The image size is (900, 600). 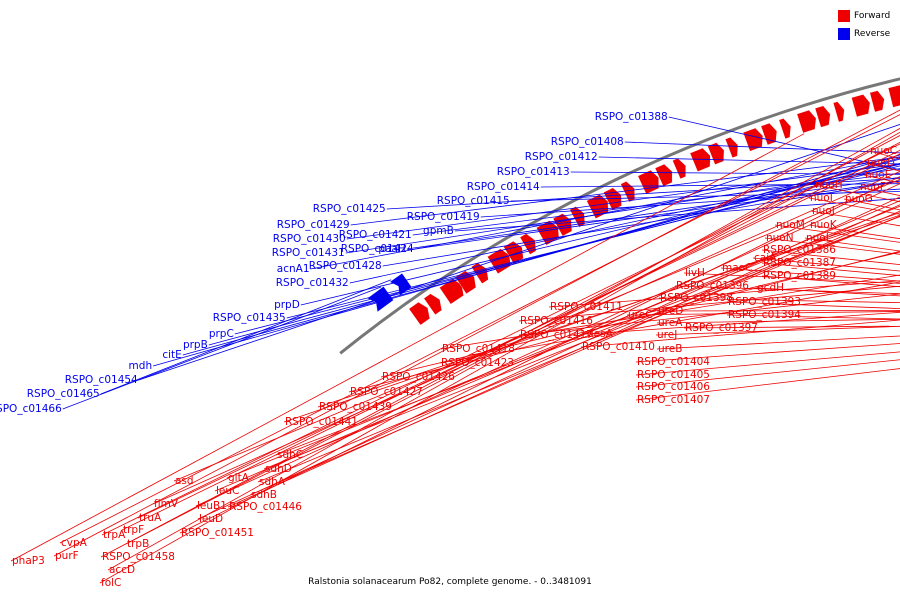 What do you see at coordinates (141, 366) in the screenshot?
I see `gene-label: mdh` at bounding box center [141, 366].